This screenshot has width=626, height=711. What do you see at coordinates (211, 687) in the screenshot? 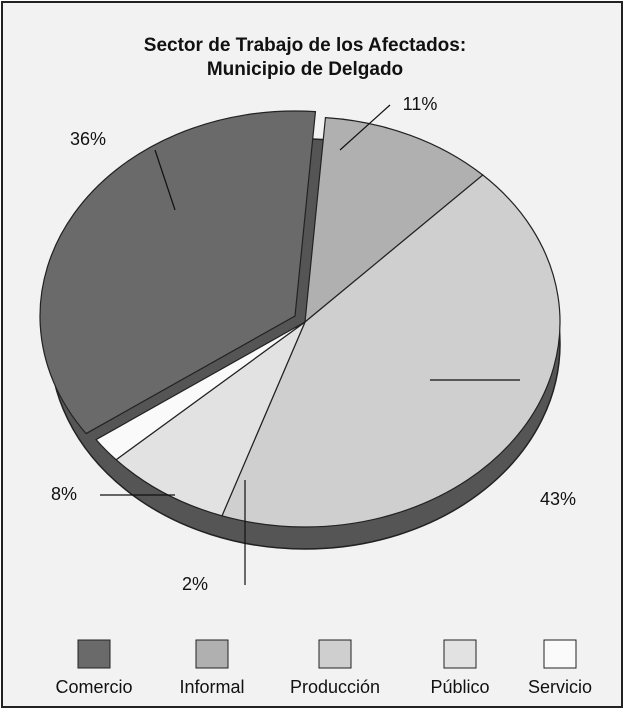
I see `legend-label: Informal` at bounding box center [211, 687].